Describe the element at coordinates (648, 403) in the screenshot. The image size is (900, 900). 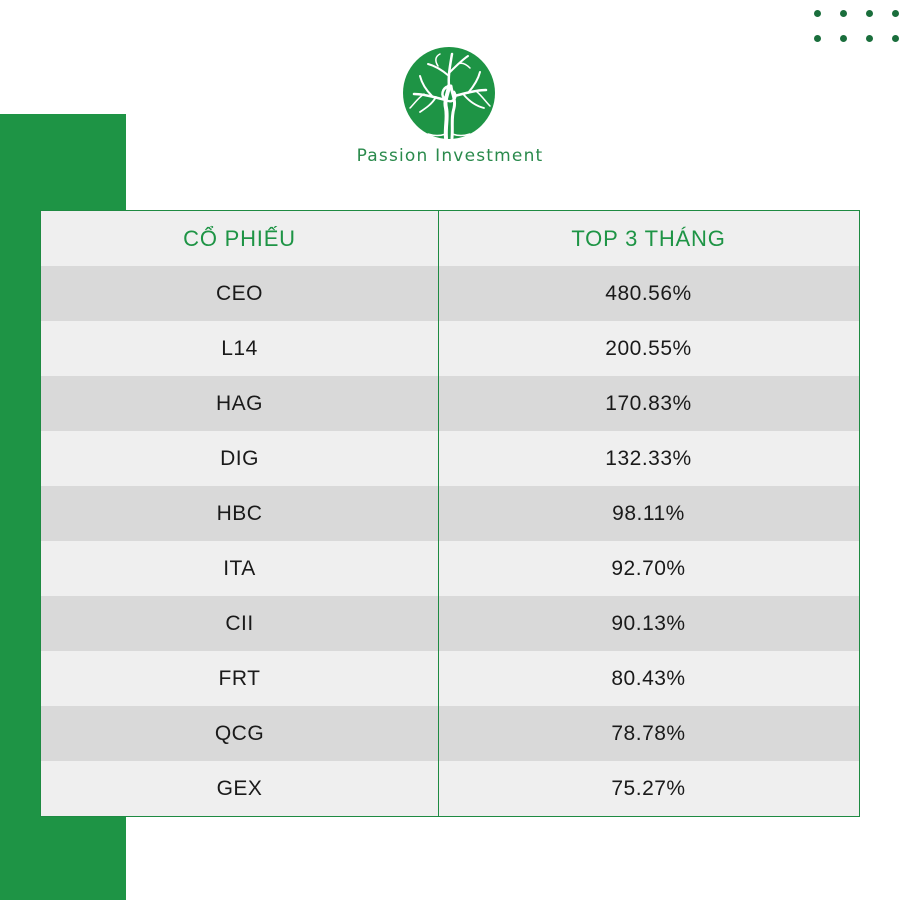
I see `change-cell: 170.83%` at that location.